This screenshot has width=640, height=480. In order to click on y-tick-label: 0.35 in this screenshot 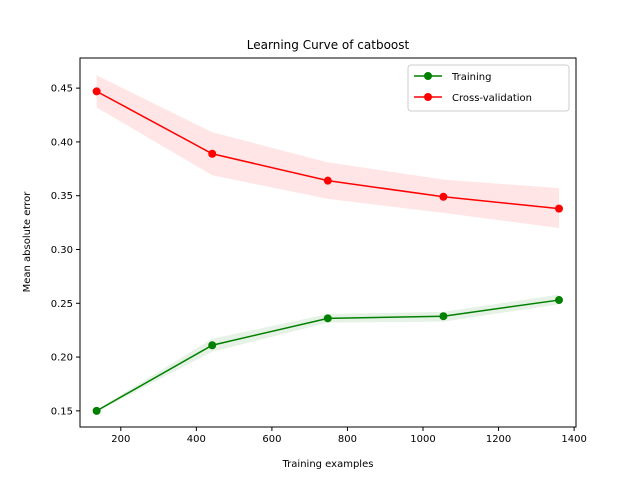, I will do `click(62, 196)`.